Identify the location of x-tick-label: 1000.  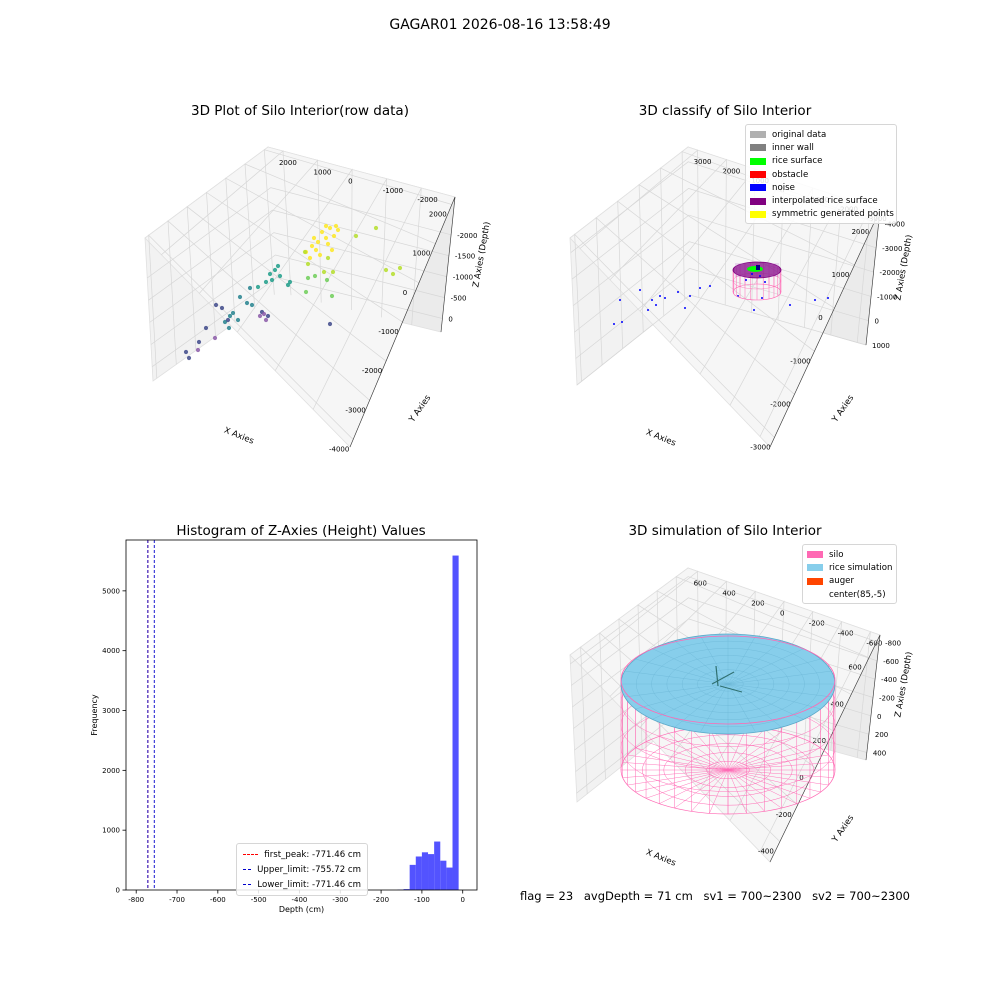
(841, 275).